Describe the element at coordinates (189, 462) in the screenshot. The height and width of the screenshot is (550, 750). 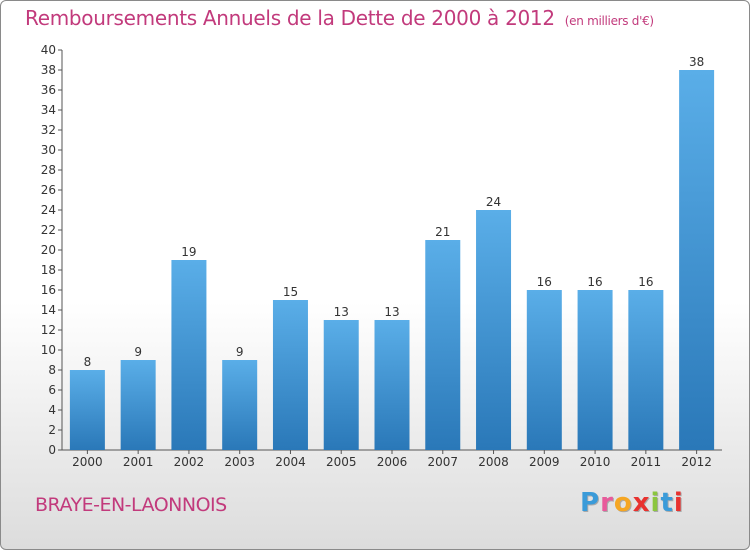
I see `x-tick-label: 2002` at that location.